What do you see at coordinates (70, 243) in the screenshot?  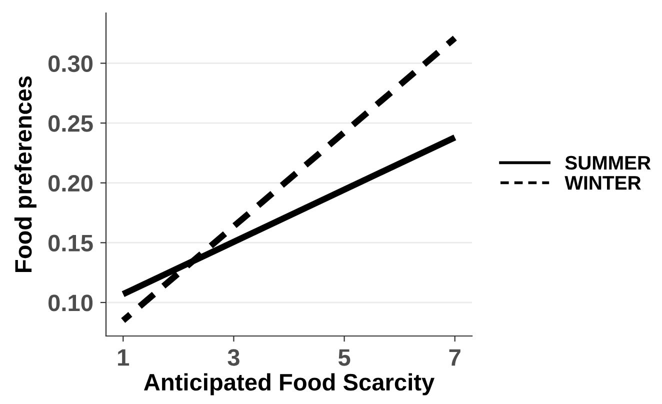 I see `y-tick-label: 0.15` at bounding box center [70, 243].